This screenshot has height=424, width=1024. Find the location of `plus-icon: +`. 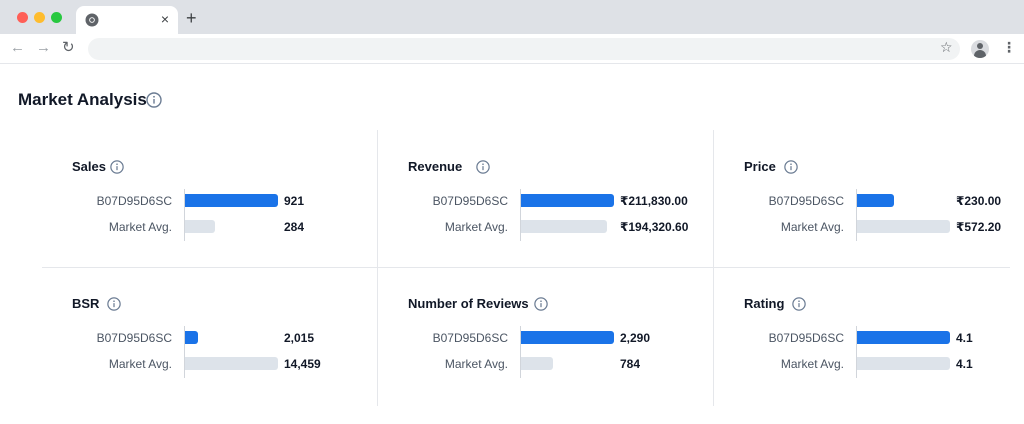

plus-icon: + is located at coordinates (191, 18).